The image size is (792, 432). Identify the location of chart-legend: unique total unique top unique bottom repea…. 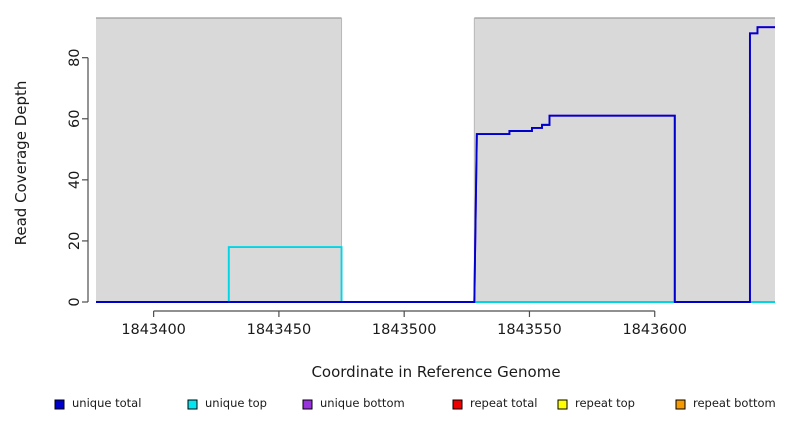
(415, 403).